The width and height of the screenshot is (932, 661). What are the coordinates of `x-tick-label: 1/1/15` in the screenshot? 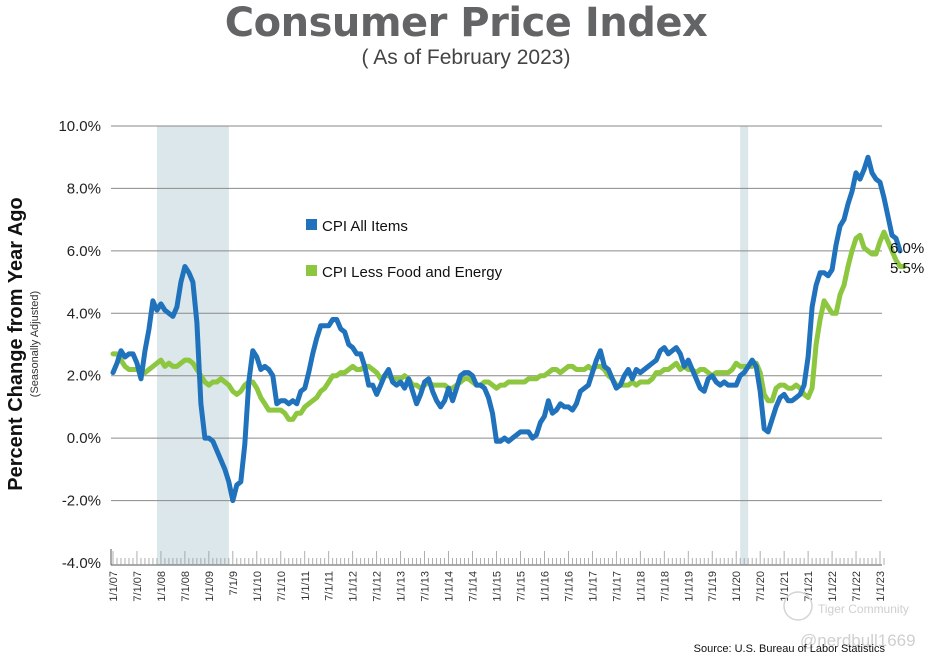 It's located at (498, 586).